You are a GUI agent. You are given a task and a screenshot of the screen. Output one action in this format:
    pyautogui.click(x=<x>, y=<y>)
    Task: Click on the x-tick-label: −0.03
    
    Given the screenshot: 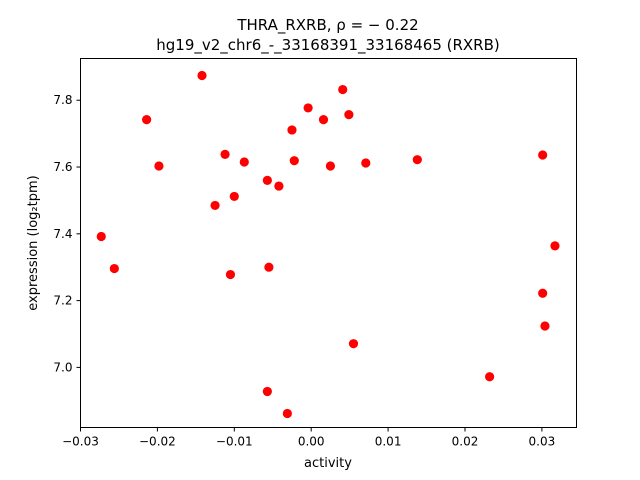 What is the action you would take?
    pyautogui.click(x=80, y=442)
    